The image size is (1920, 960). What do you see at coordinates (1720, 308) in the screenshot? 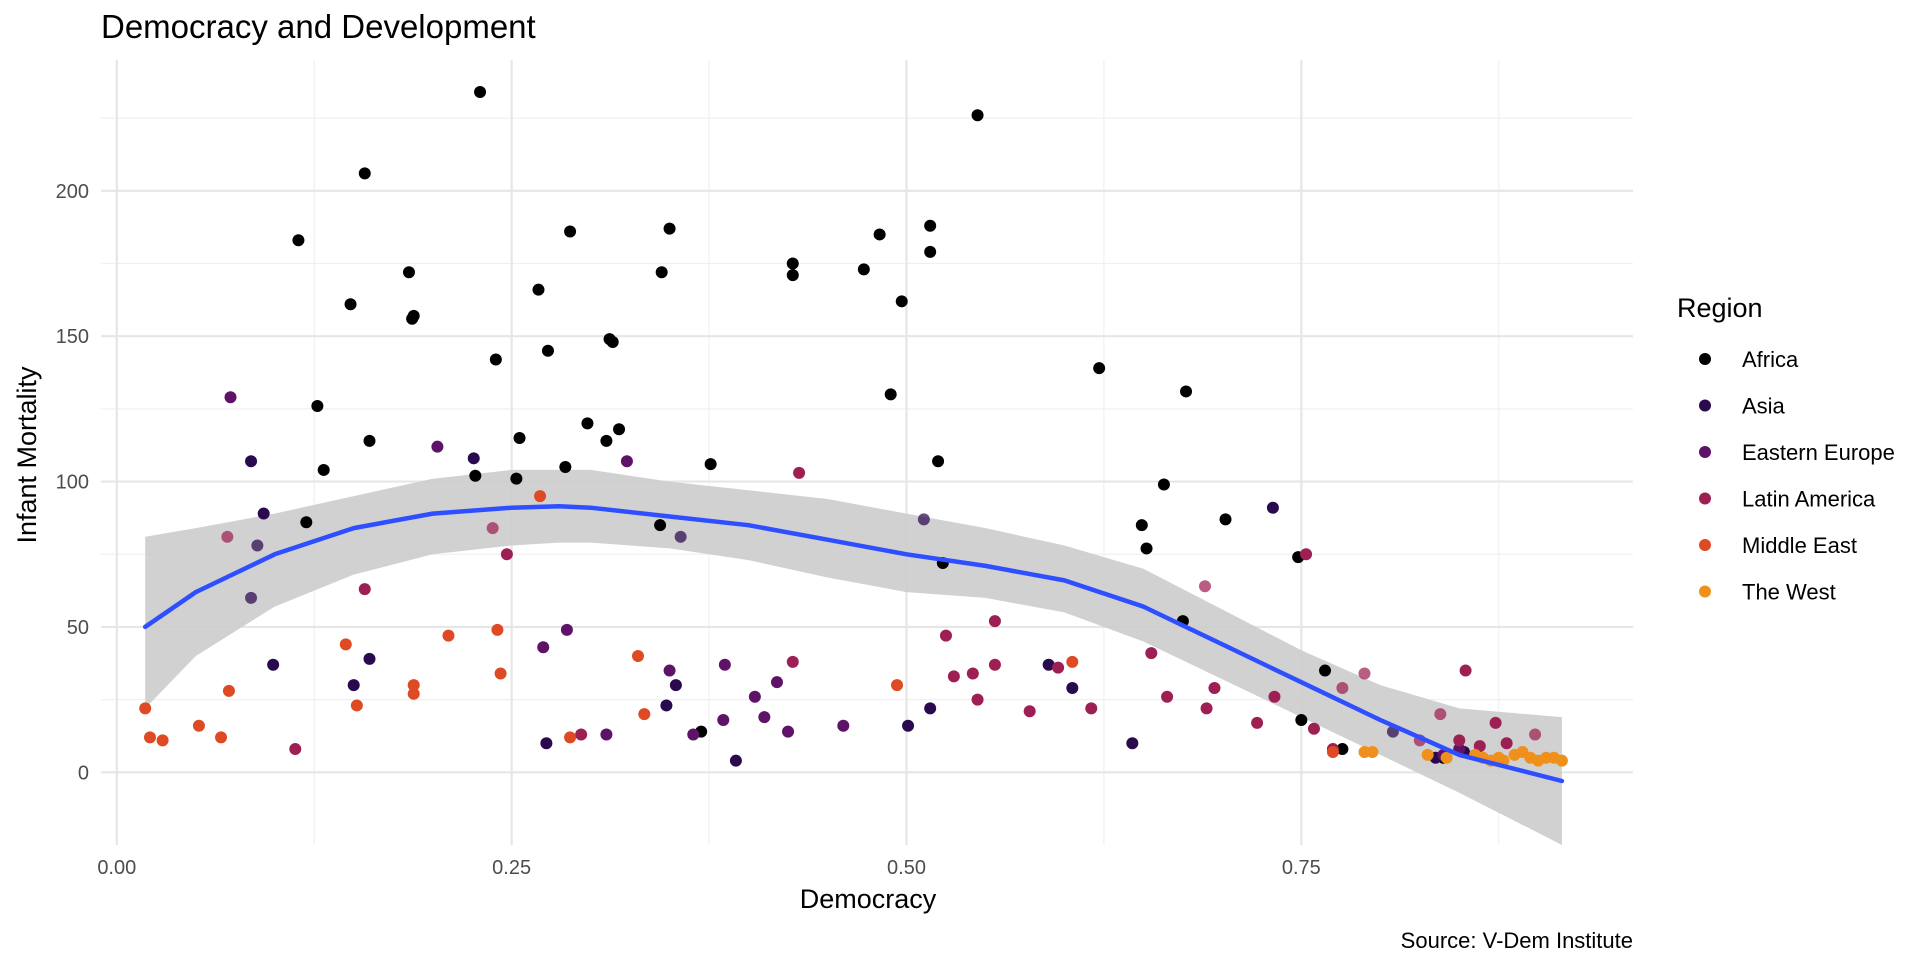
I see `legend-title: Region` at bounding box center [1720, 308].